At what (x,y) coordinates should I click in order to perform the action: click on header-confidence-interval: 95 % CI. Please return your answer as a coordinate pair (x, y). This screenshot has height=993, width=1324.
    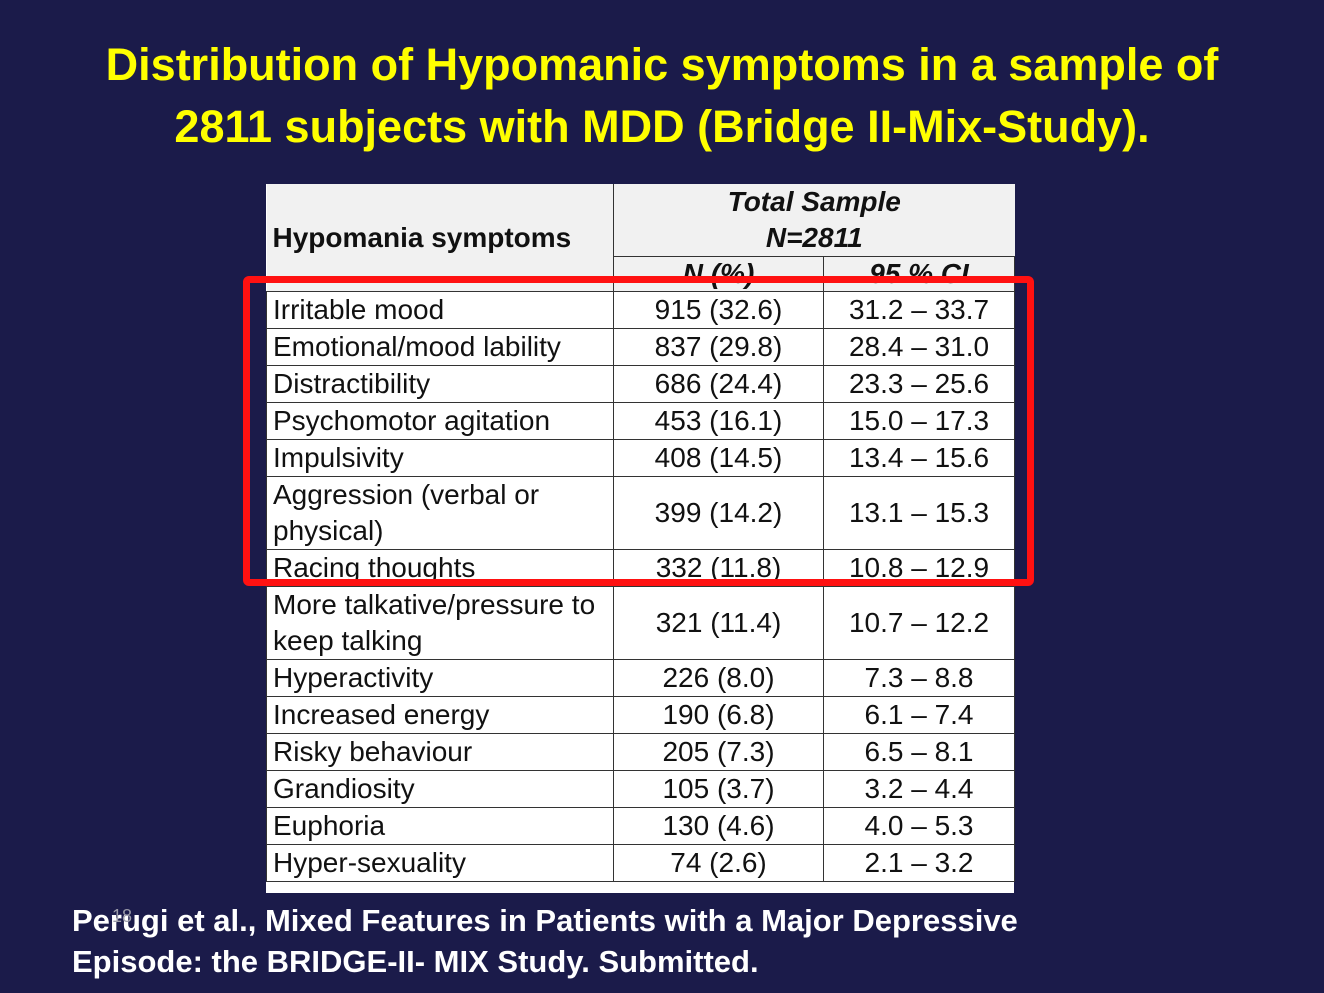
    Looking at the image, I should click on (919, 274).